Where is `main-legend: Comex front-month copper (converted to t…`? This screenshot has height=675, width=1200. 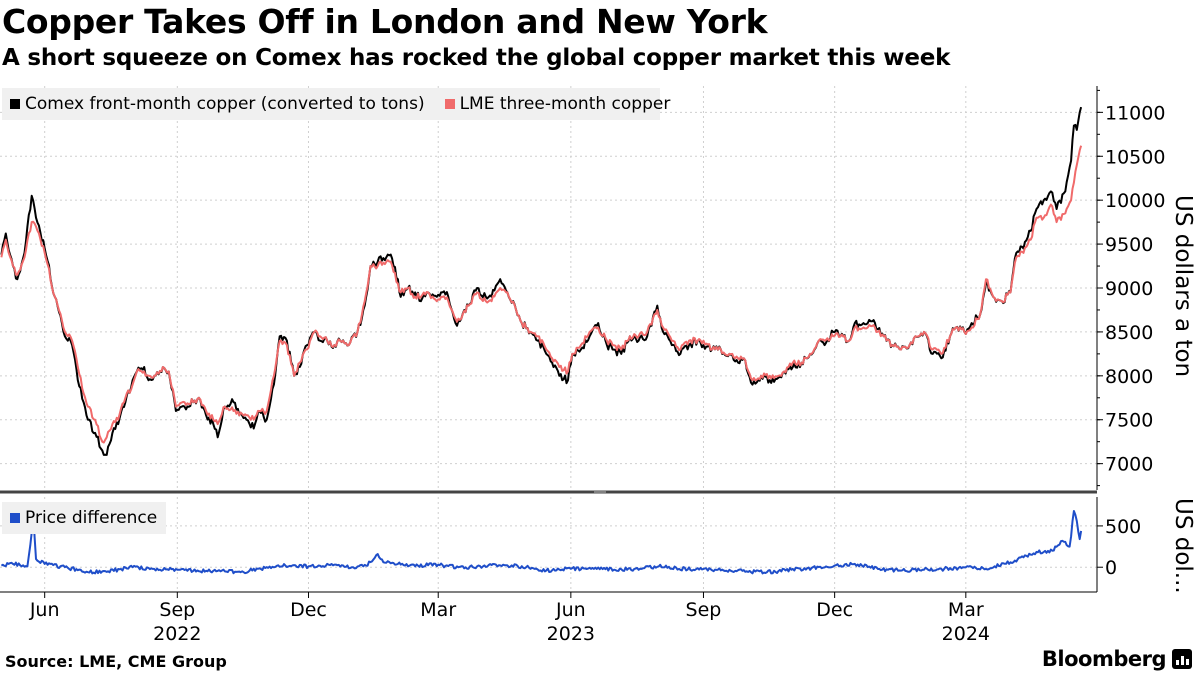 main-legend: Comex front-month copper (converted to t… is located at coordinates (336, 104).